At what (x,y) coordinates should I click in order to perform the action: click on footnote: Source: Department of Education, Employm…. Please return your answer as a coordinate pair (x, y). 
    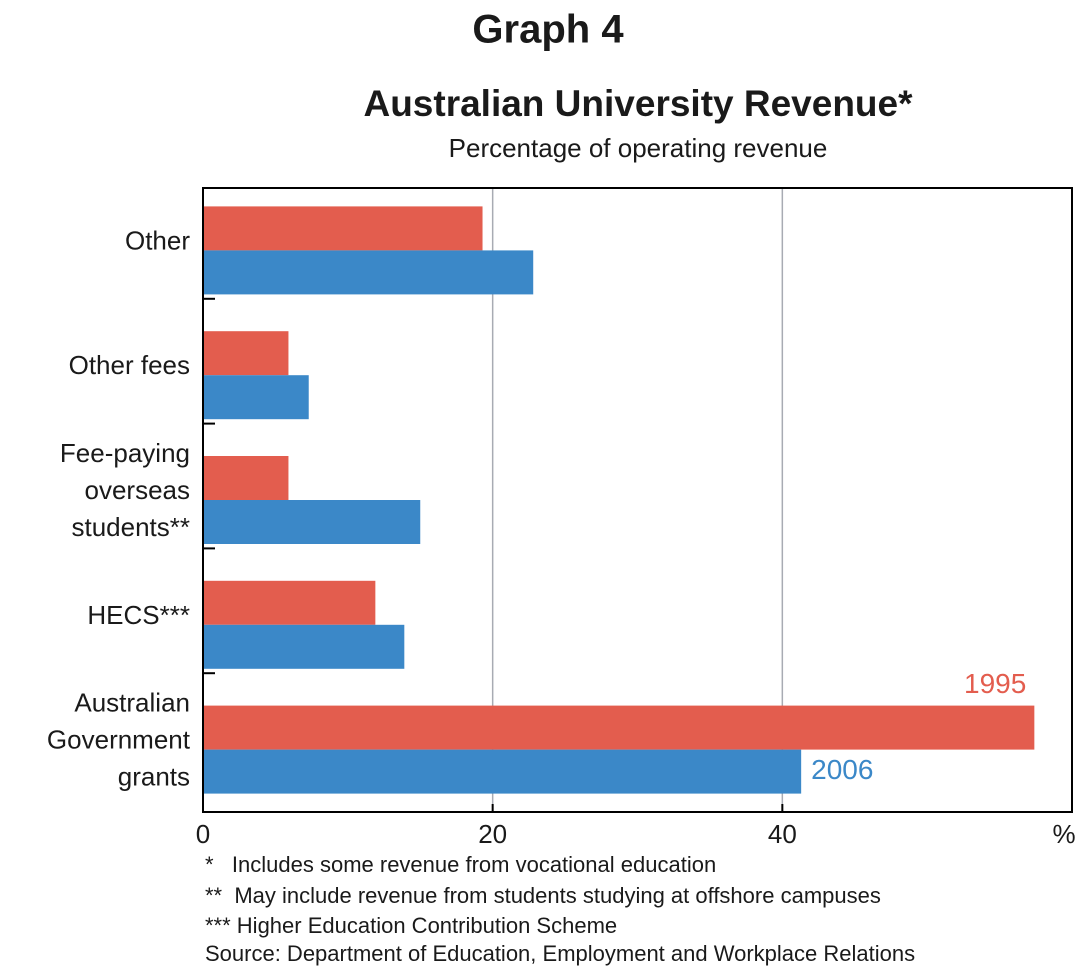
    Looking at the image, I should click on (560, 953).